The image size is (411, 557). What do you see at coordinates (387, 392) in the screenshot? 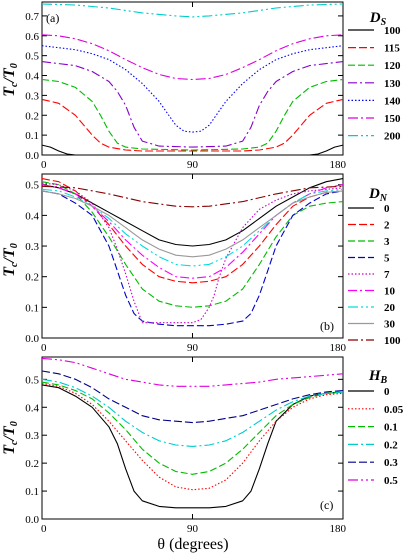
I see `legend-label-c-0: 0` at bounding box center [387, 392].